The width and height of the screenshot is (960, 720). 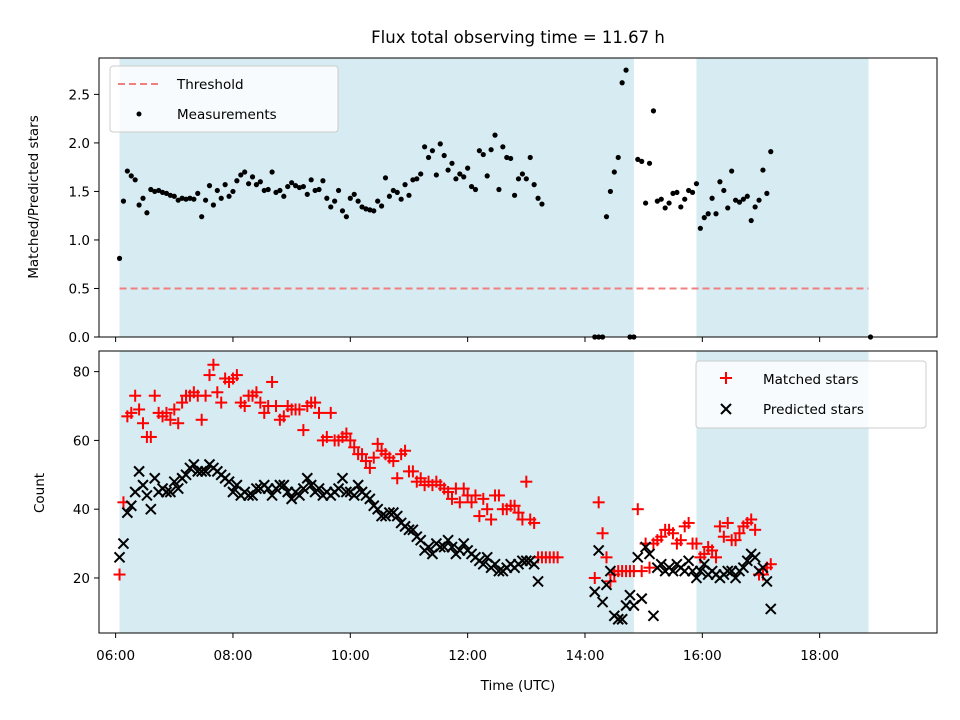 What do you see at coordinates (227, 115) in the screenshot?
I see `legend-measurements-label: Measurements` at bounding box center [227, 115].